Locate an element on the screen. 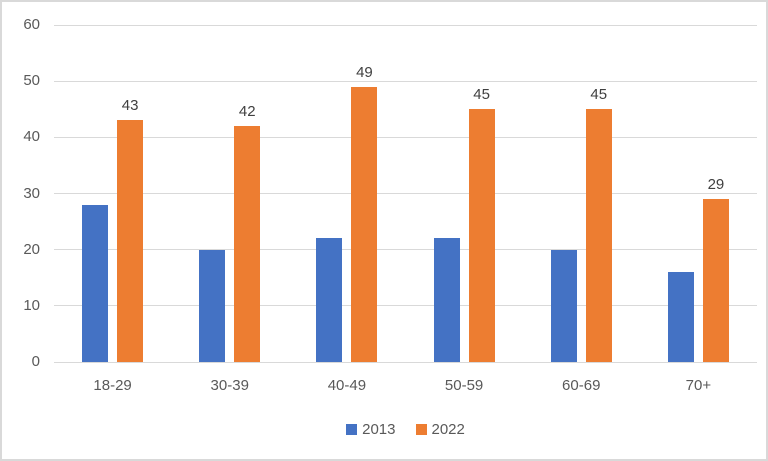 The width and height of the screenshot is (768, 461). legend-swatch-2013 is located at coordinates (352, 429).